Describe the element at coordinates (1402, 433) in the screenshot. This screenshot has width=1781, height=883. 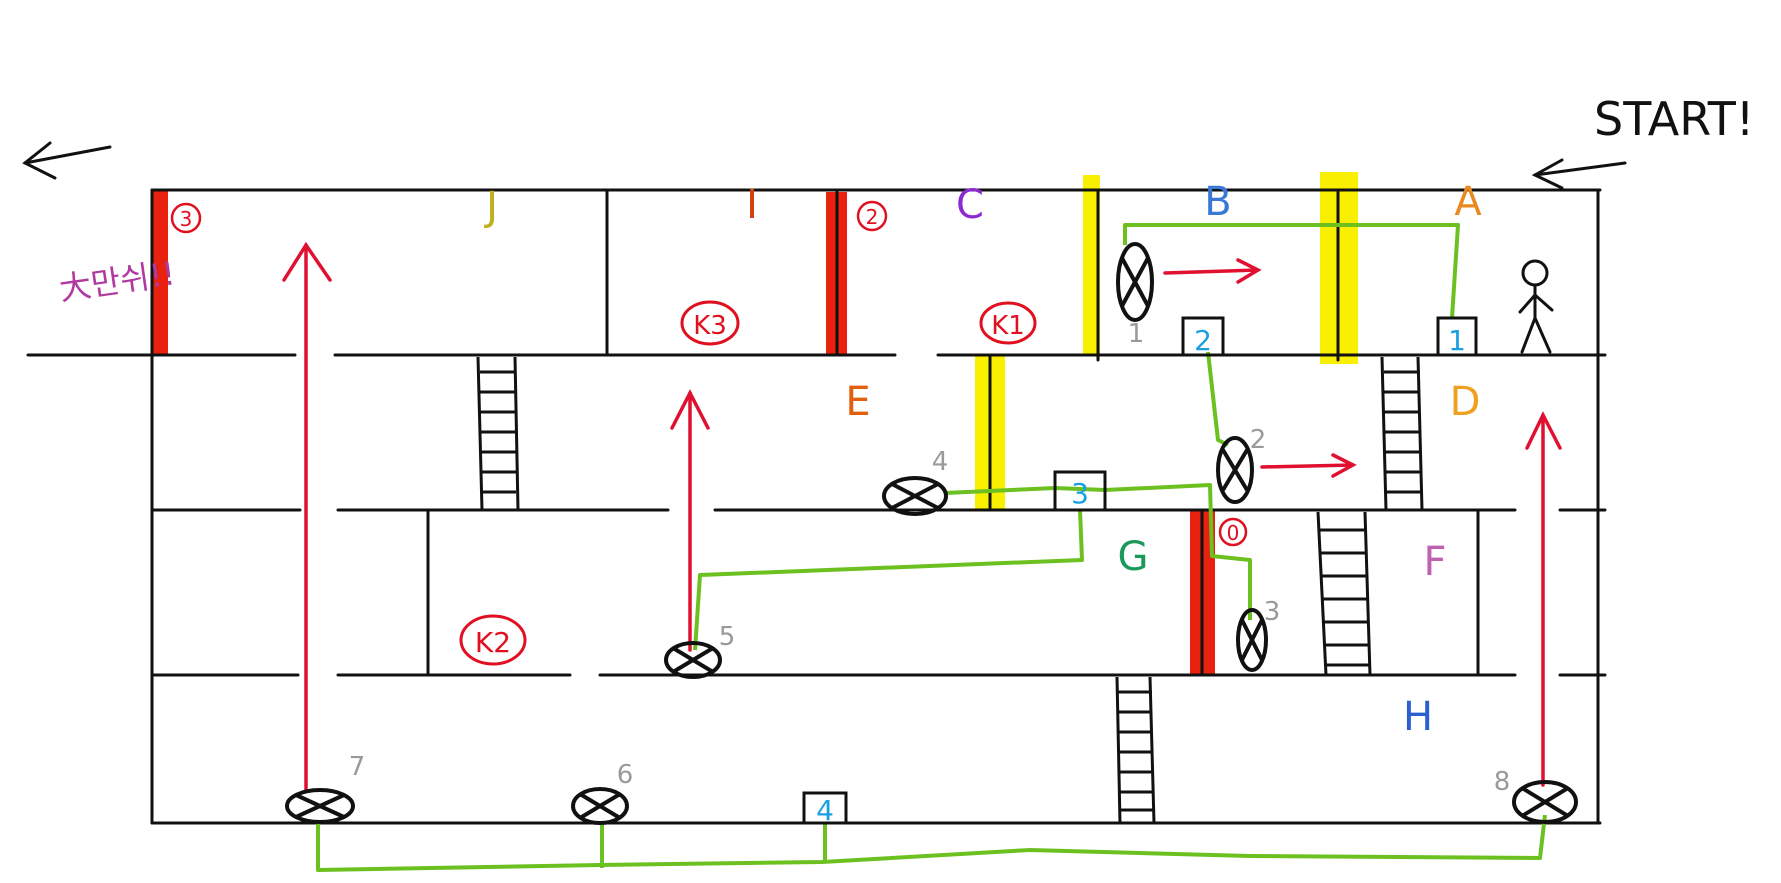
I see `ladder-d` at that location.